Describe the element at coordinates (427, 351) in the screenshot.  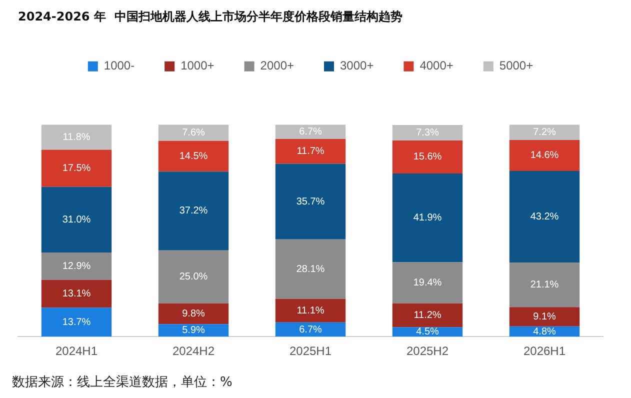
I see `x-tick-label: 2025H2` at that location.